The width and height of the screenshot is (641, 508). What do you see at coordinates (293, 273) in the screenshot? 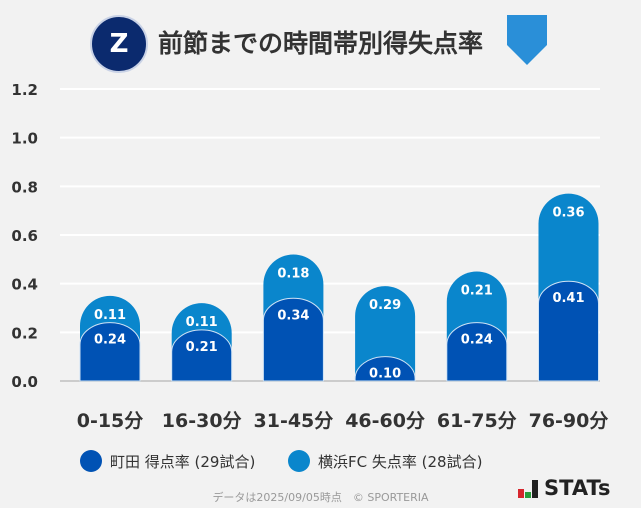
I see `data-label: 0.18` at bounding box center [293, 273].